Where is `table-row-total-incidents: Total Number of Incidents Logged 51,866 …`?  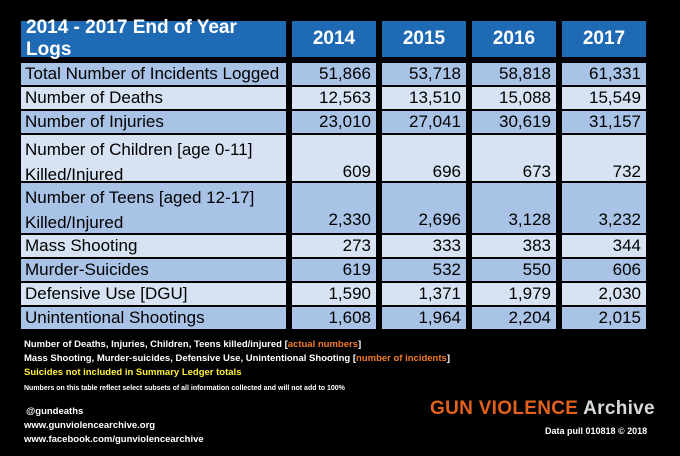
table-row-total-incidents: Total Number of Incidents Logged 51,866 … is located at coordinates (333, 74).